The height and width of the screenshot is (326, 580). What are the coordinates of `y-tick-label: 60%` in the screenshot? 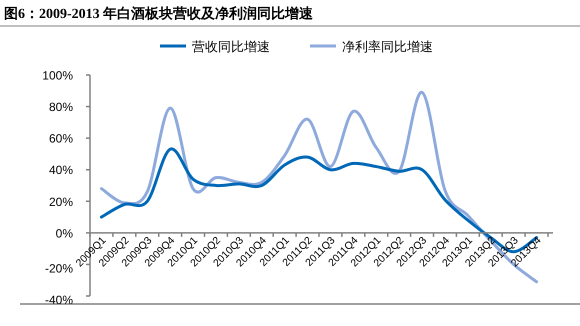 It's located at (61, 139).